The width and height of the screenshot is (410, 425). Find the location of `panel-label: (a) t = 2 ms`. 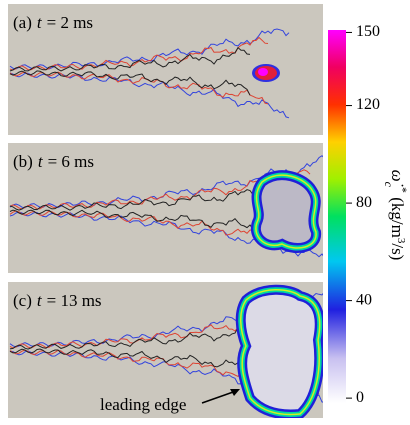

panel-label: (a) t = 2 ms is located at coordinates (53, 22).